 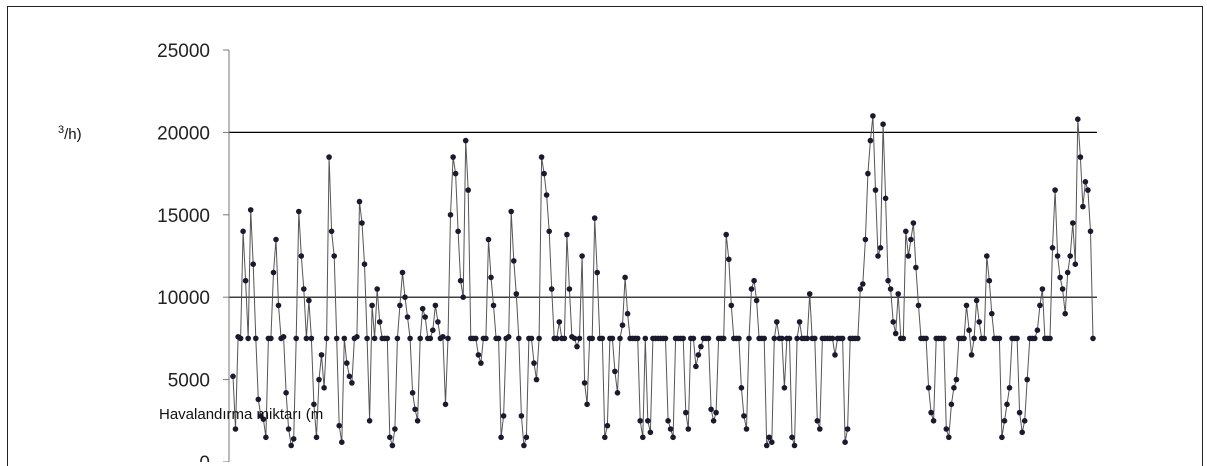 What do you see at coordinates (189, 381) in the screenshot?
I see `y-tick-label: 5000` at bounding box center [189, 381].